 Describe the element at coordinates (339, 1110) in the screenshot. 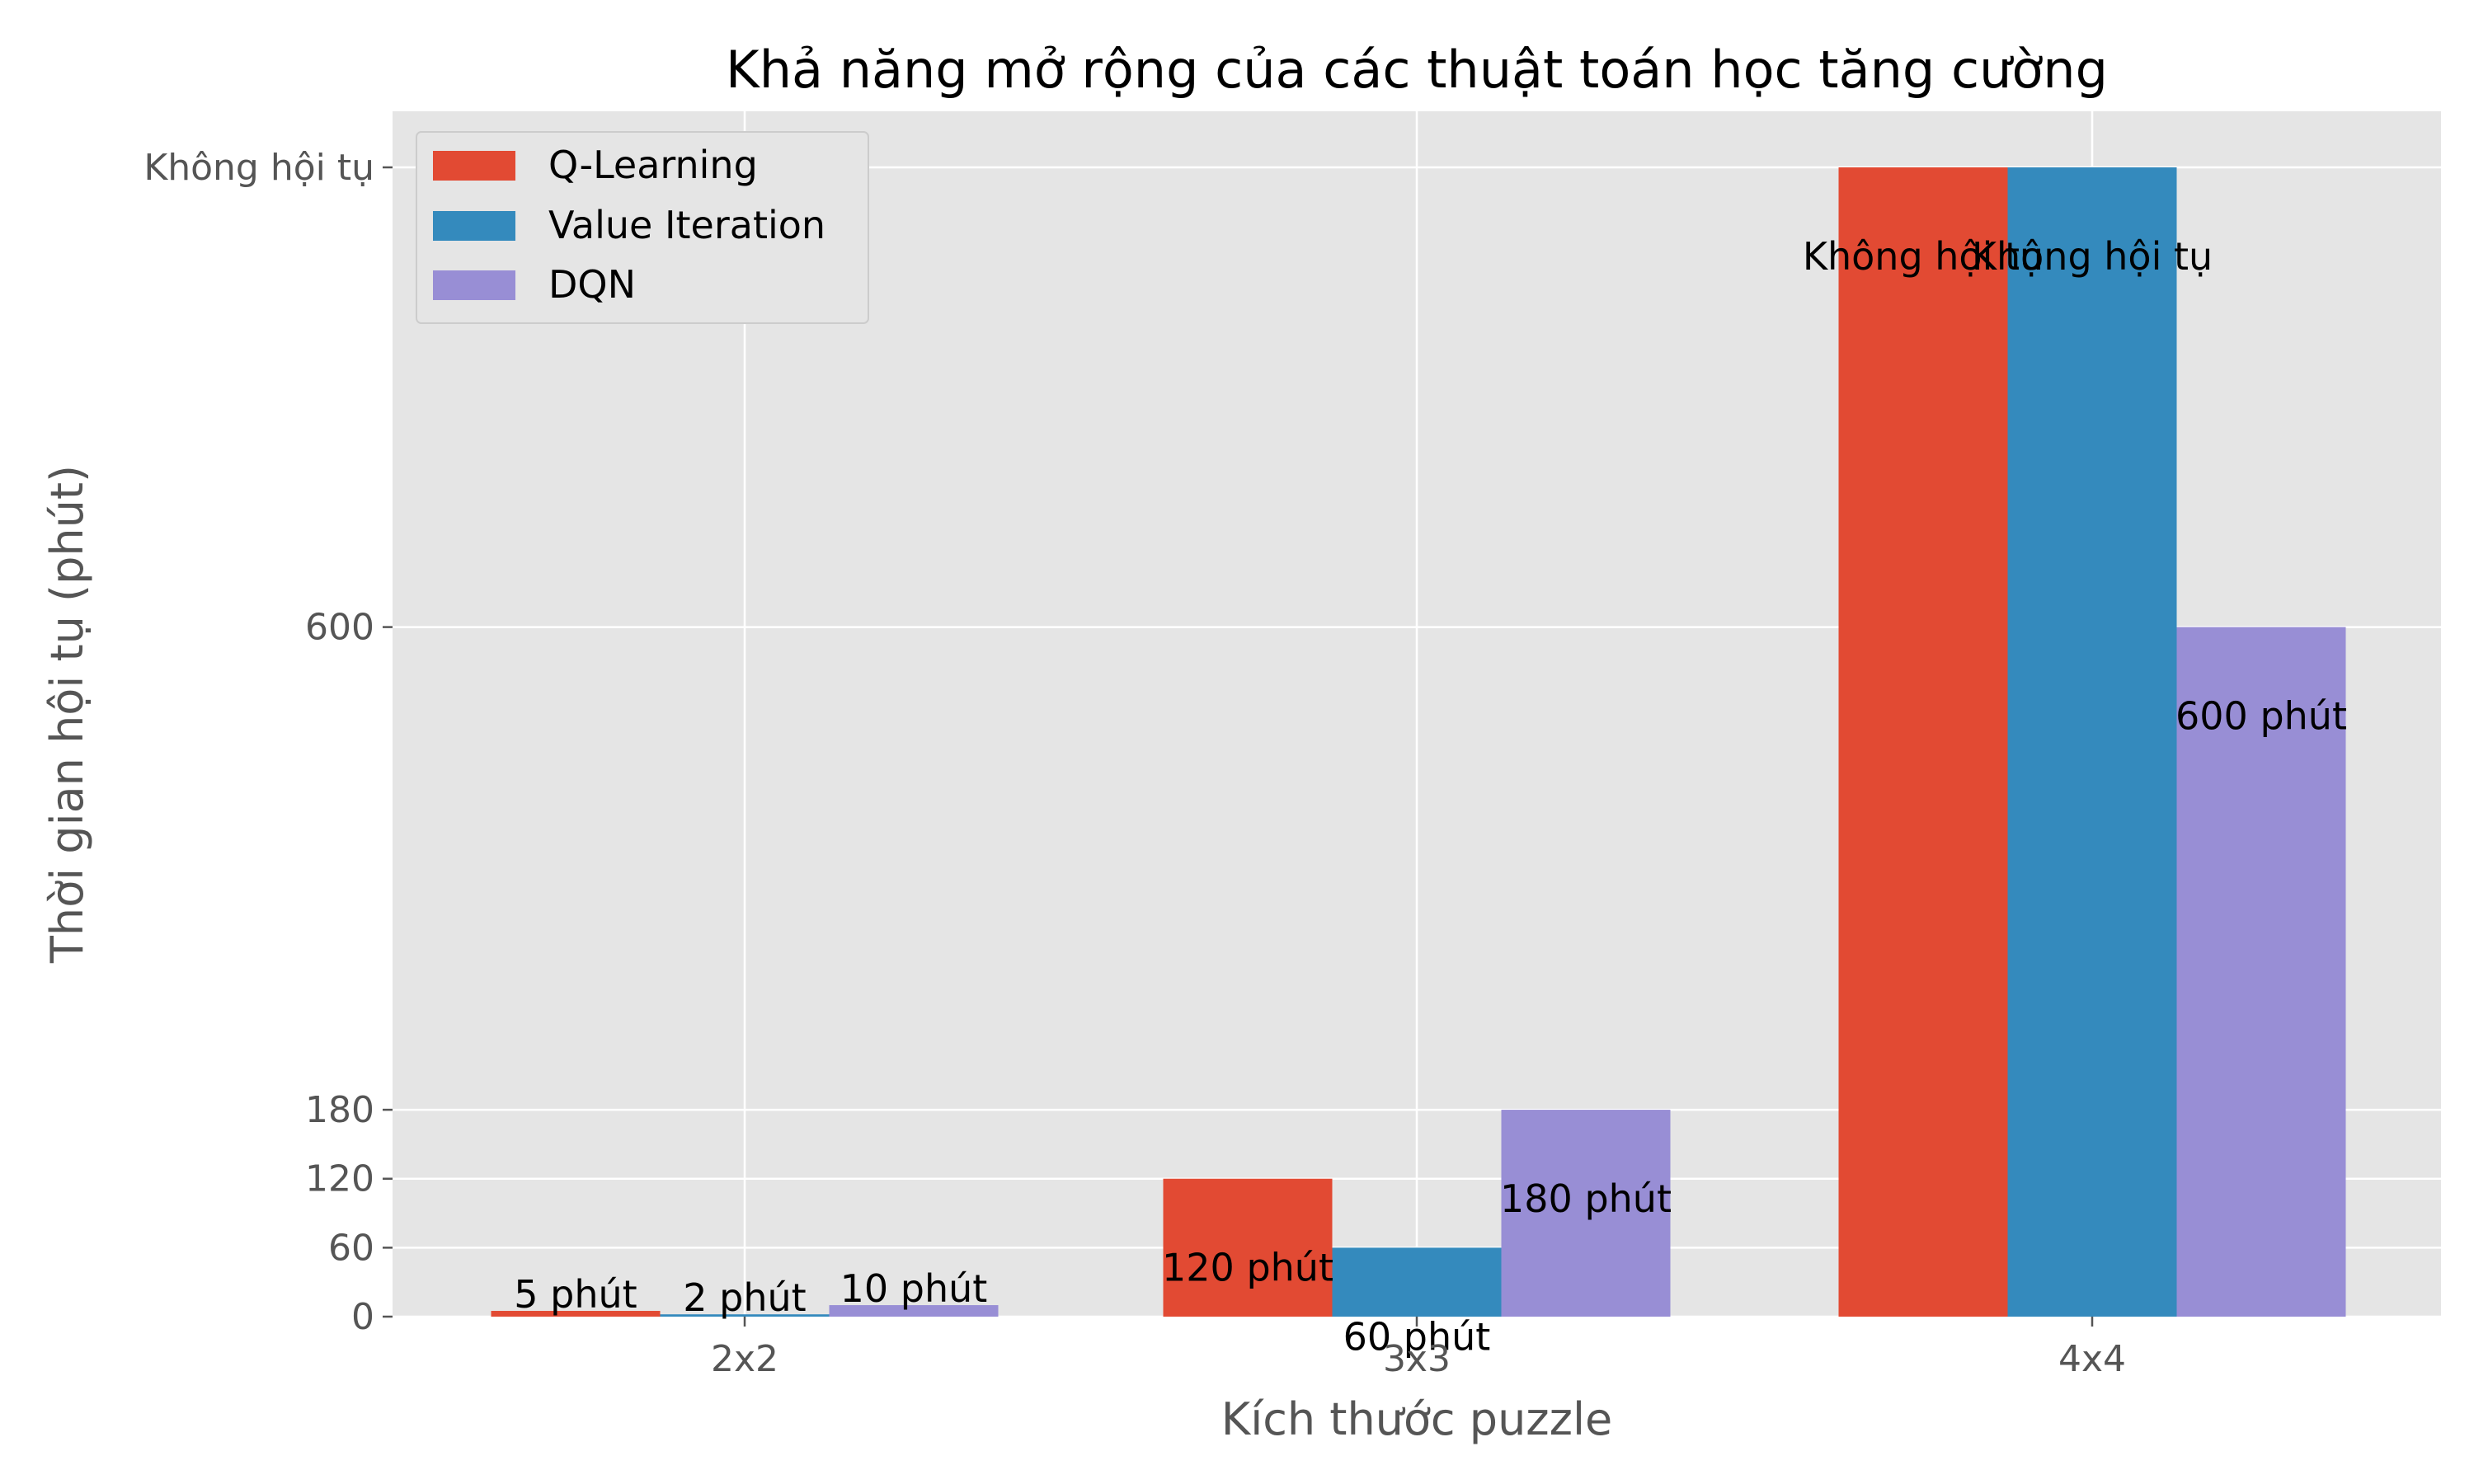

I see `y-tick-label: 180` at that location.